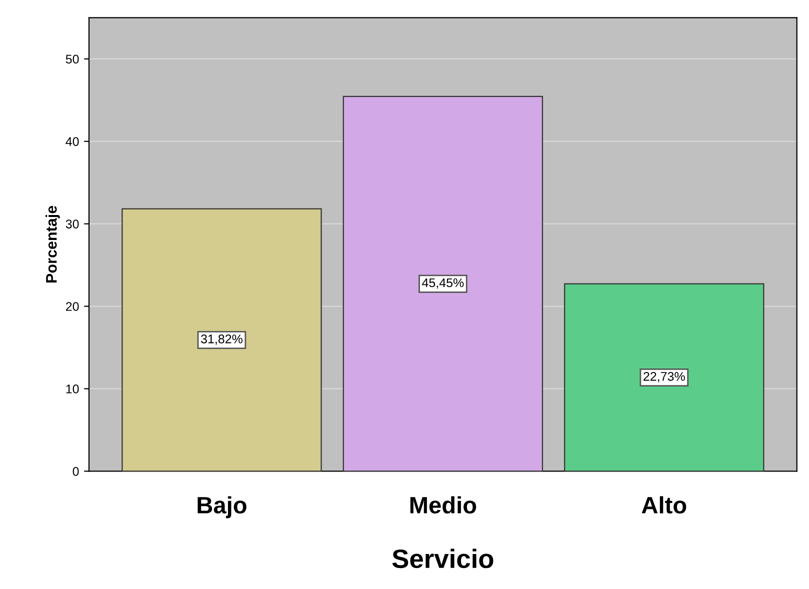  I want to click on y-tick-label: 30, so click(72, 224).